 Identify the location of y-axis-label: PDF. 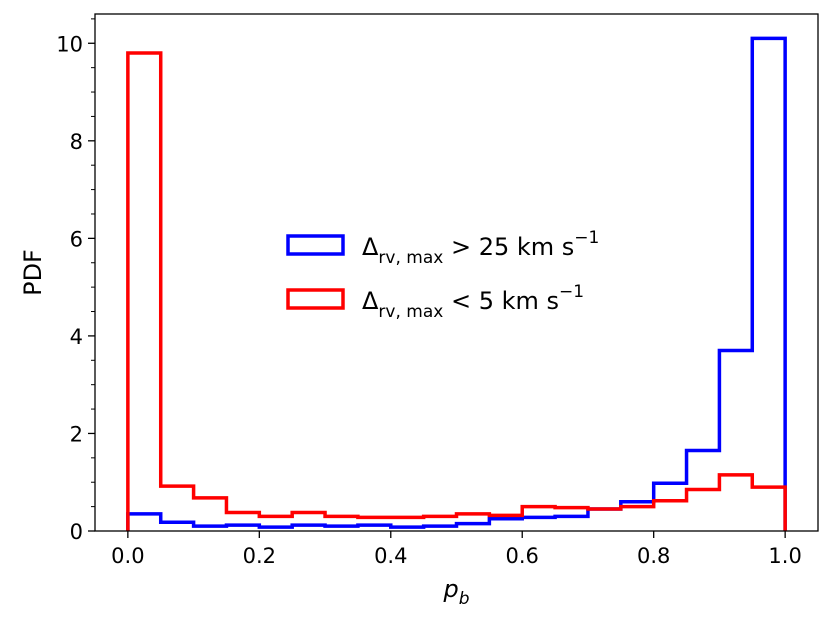
(33, 272).